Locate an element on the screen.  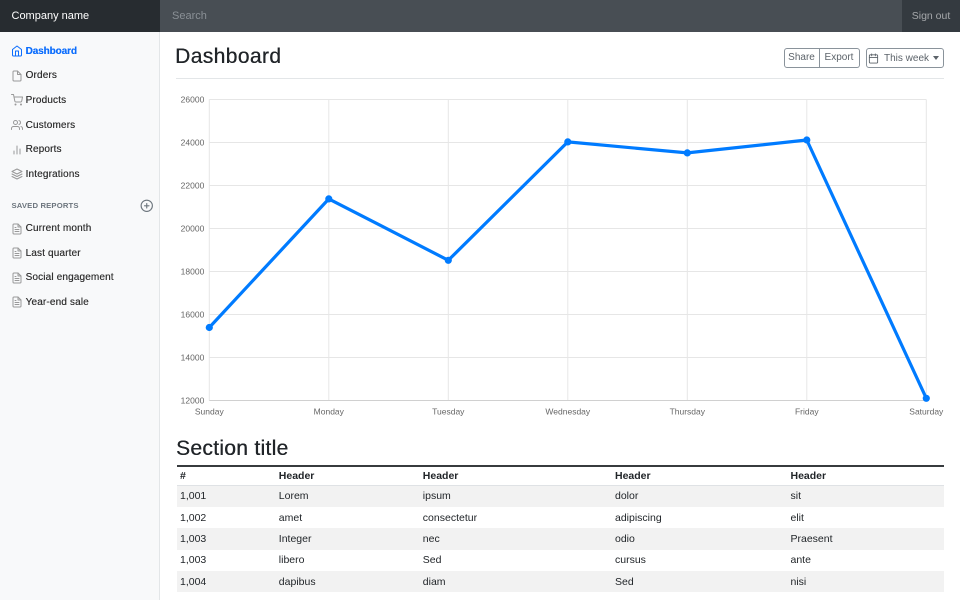
svg-text: Friday is located at coordinates (807, 412).